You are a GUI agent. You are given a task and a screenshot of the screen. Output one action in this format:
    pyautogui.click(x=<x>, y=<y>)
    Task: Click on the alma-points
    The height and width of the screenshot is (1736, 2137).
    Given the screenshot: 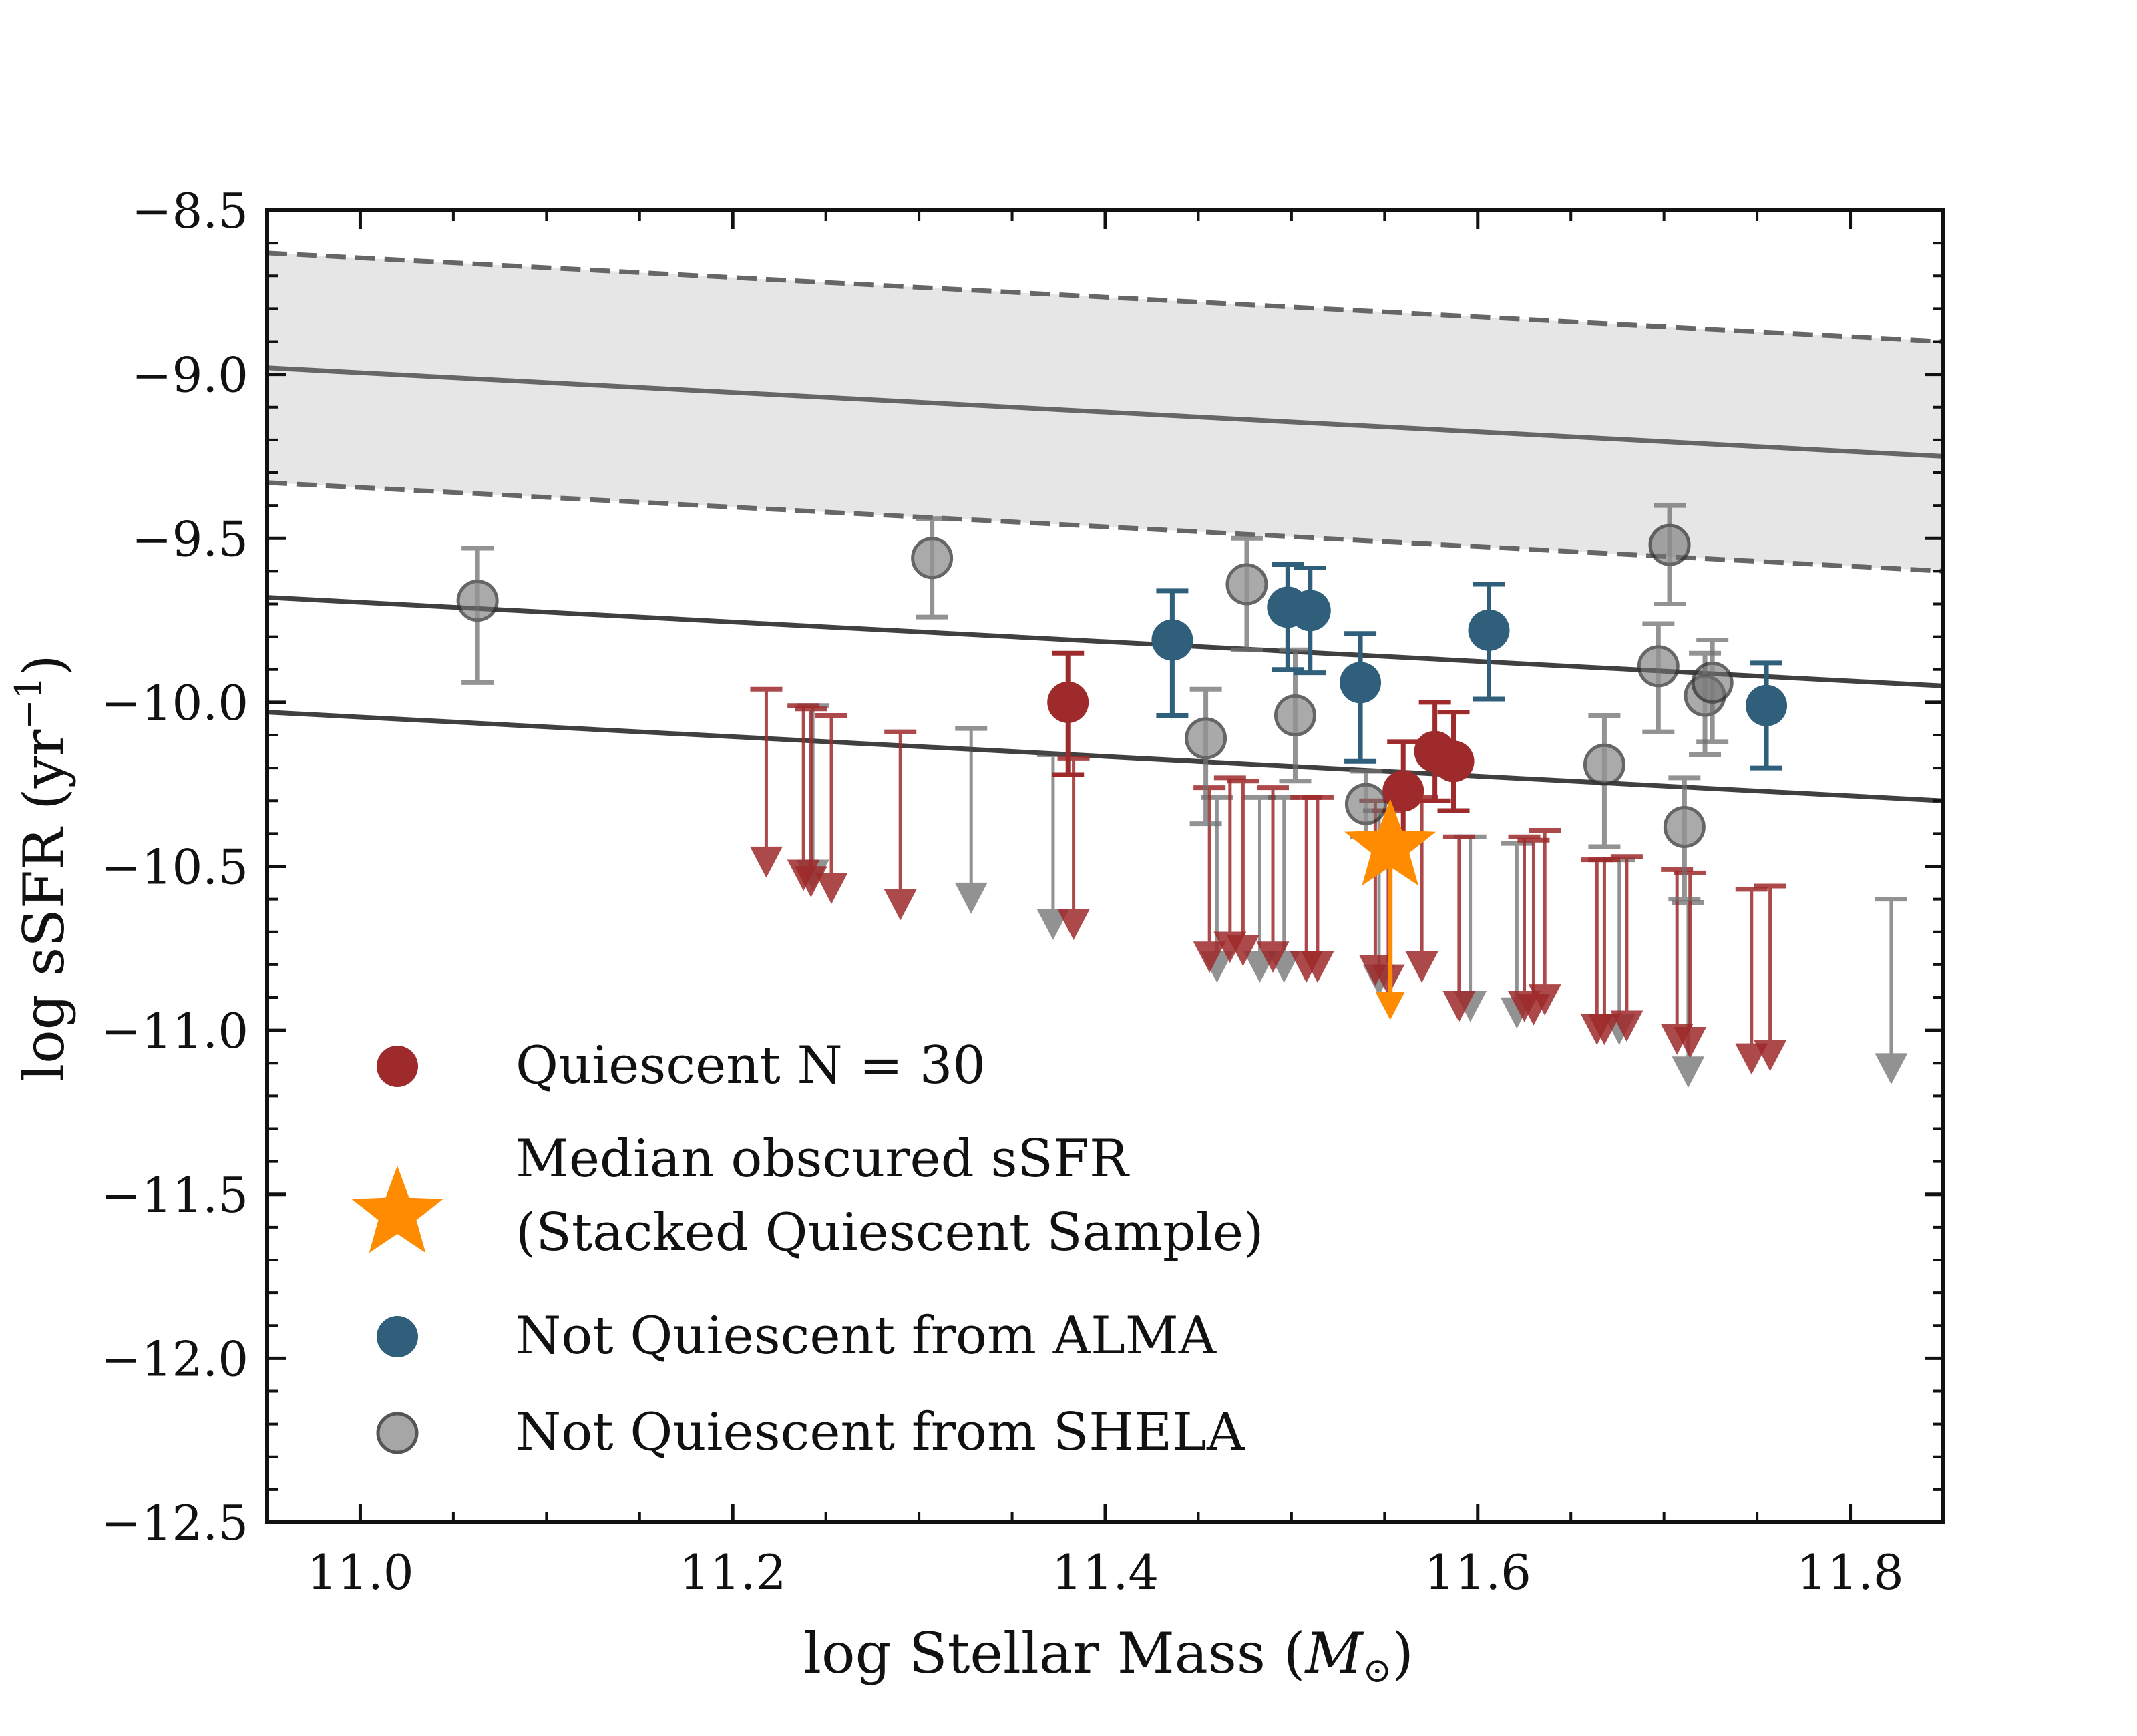 What is the action you would take?
    pyautogui.click(x=1469, y=666)
    